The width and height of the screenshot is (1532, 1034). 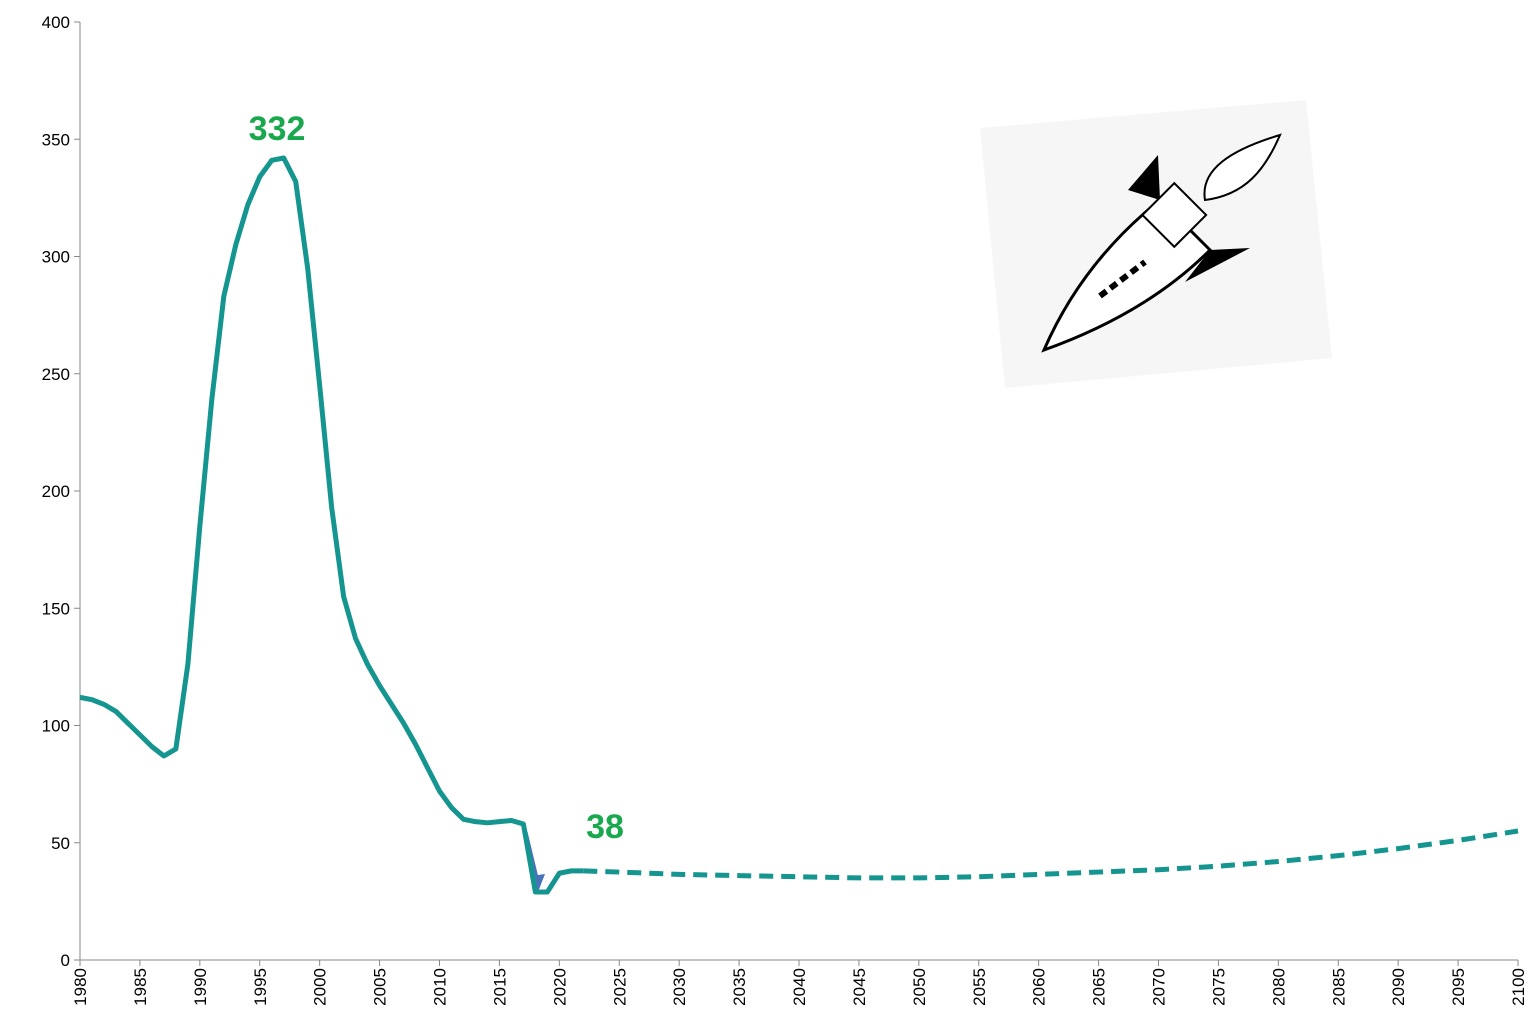 I want to click on x-tick-label: 2060, so click(x=1039, y=987).